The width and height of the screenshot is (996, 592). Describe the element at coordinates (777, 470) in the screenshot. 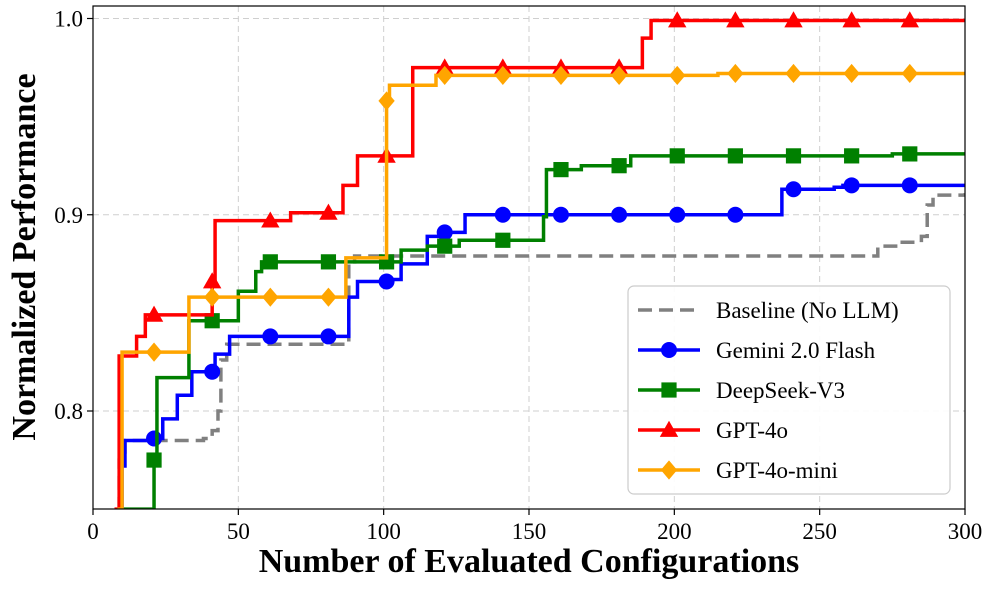

I see `legend-label: GPT-4o-mini` at that location.